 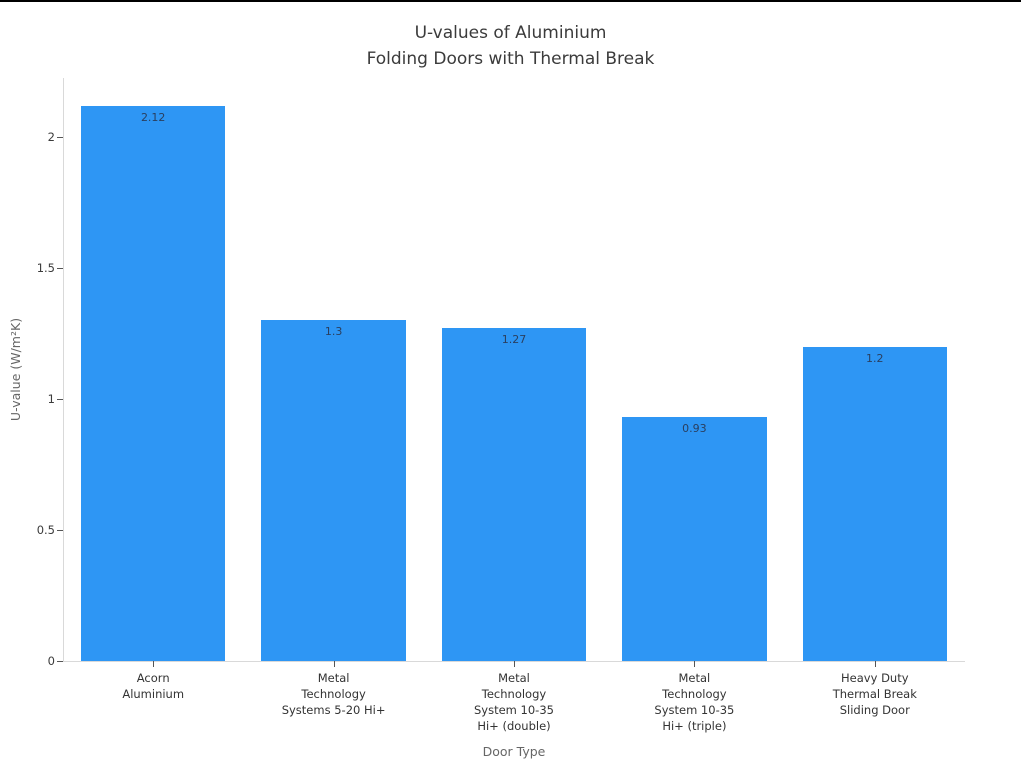 I want to click on x-axis-title: Door Type, so click(x=514, y=751).